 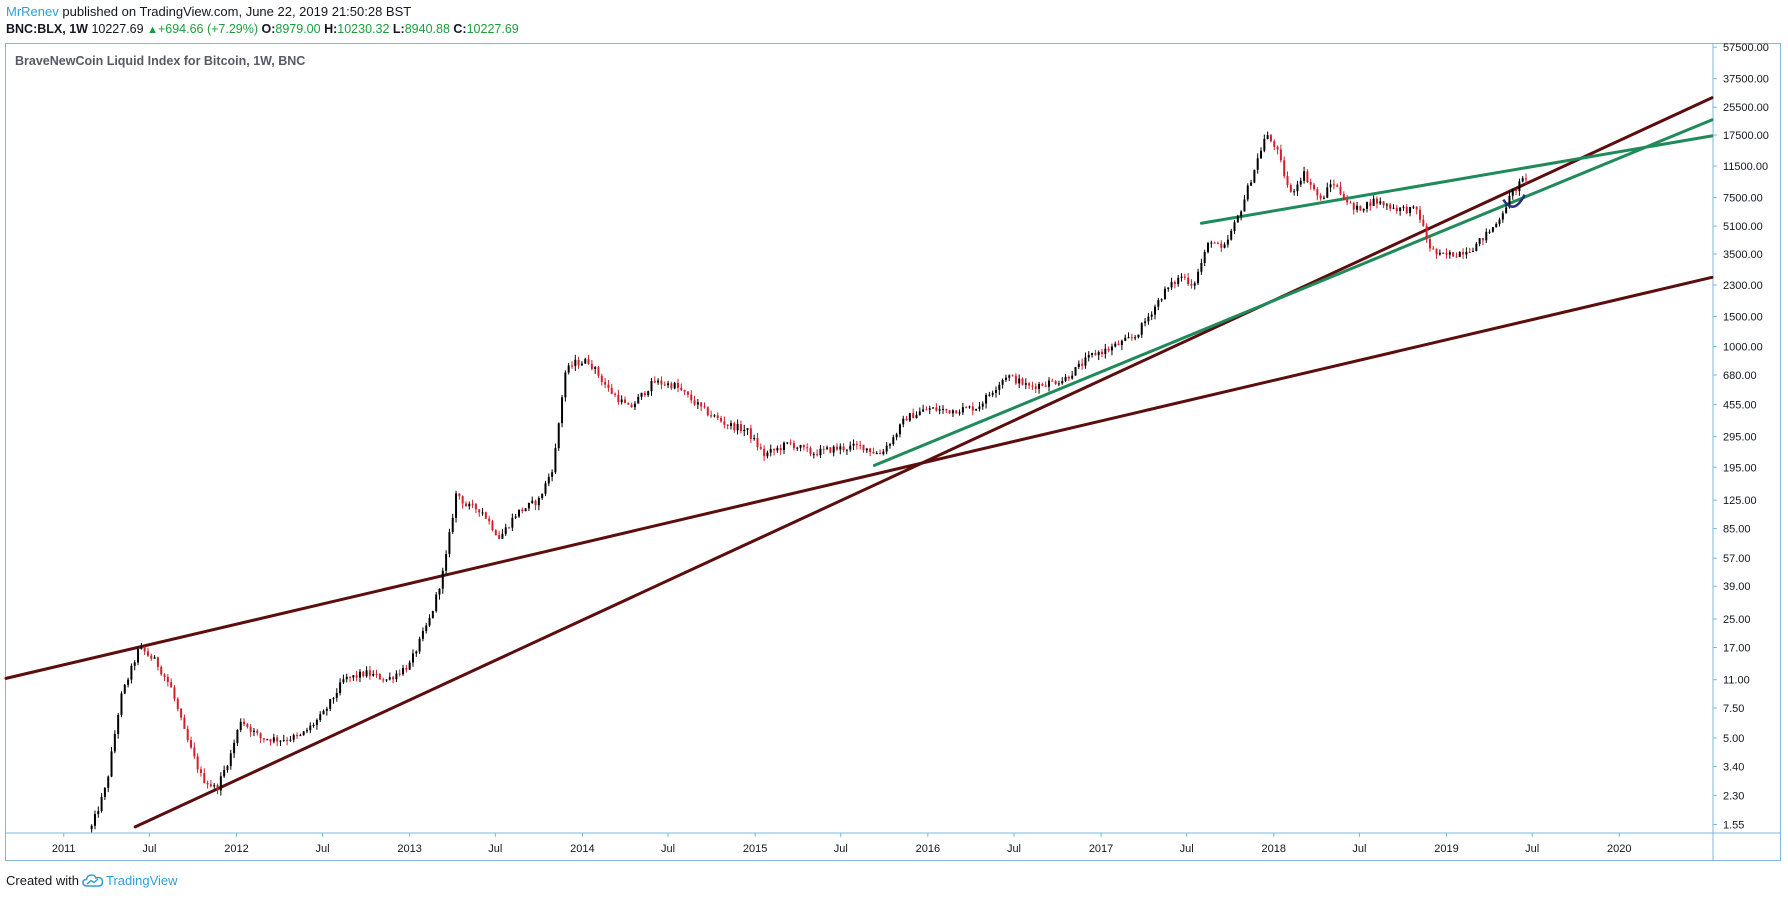 What do you see at coordinates (32, 11) in the screenshot?
I see `author-link: MrRenev` at bounding box center [32, 11].